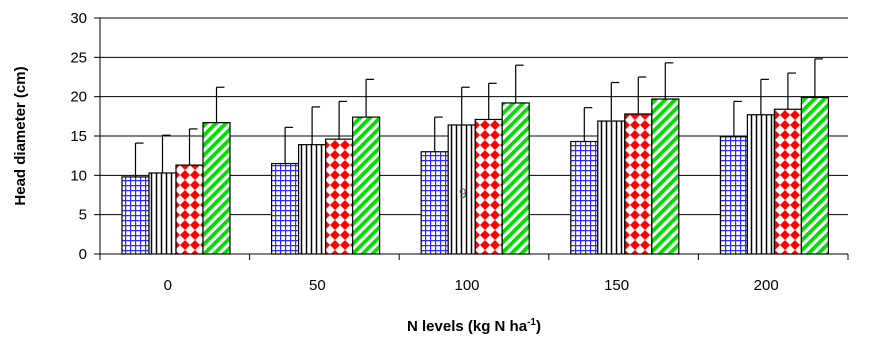 This screenshot has width=880, height=340. I want to click on x-ticks: 0 50 100 150 200, so click(474, 274).